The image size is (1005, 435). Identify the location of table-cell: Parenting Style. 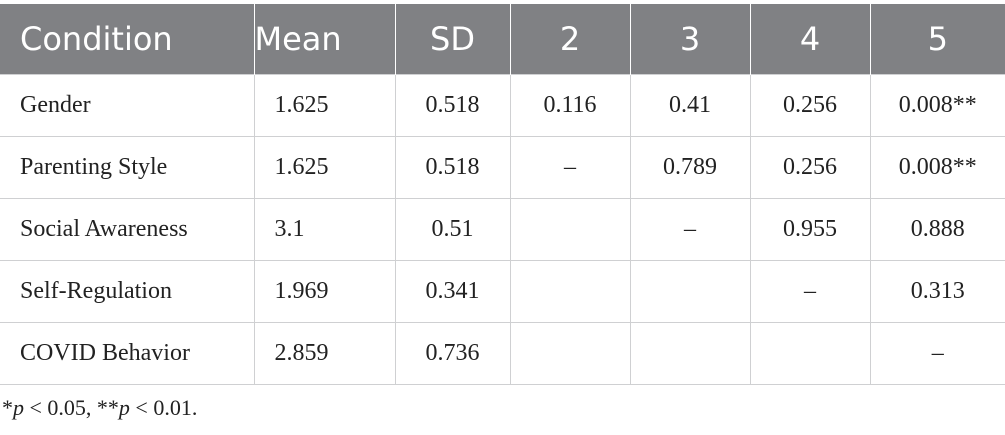
(127, 167).